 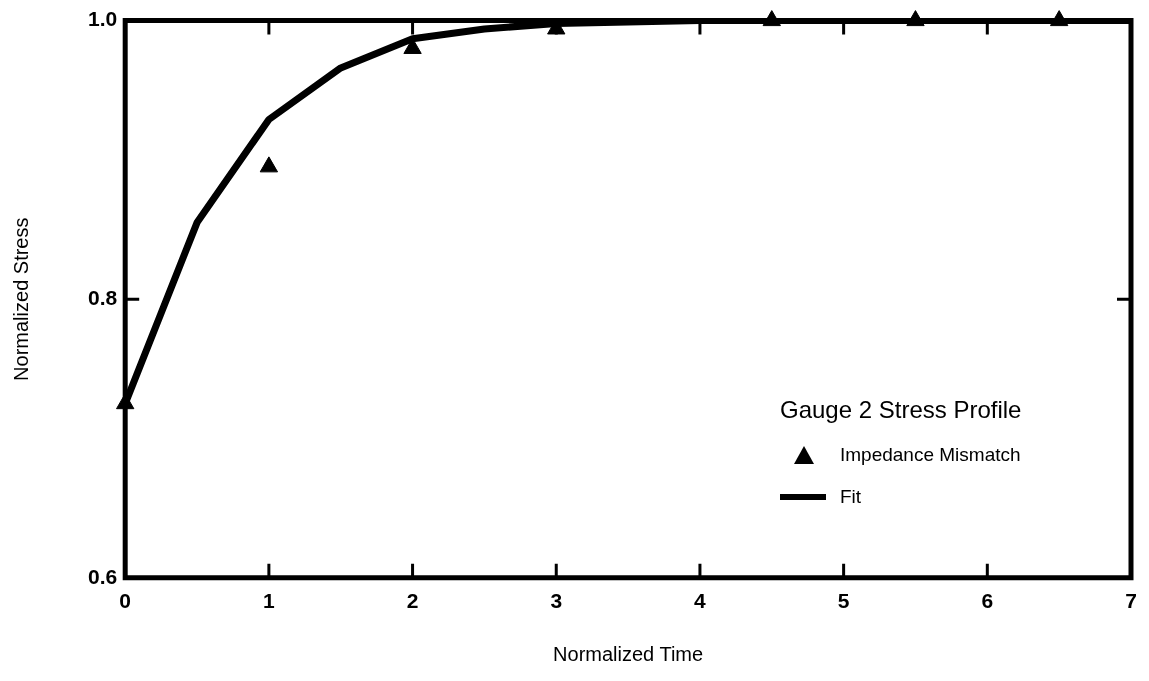 I want to click on y-axis-title: Normalized Stress, so click(x=20, y=299).